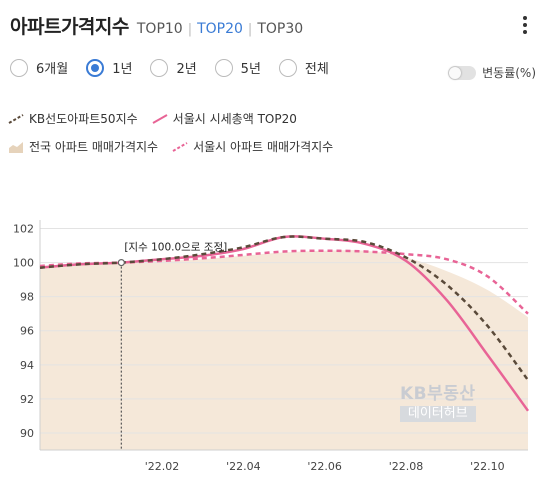 The width and height of the screenshot is (544, 480). I want to click on x-tick-label: '22.10, so click(487, 466).